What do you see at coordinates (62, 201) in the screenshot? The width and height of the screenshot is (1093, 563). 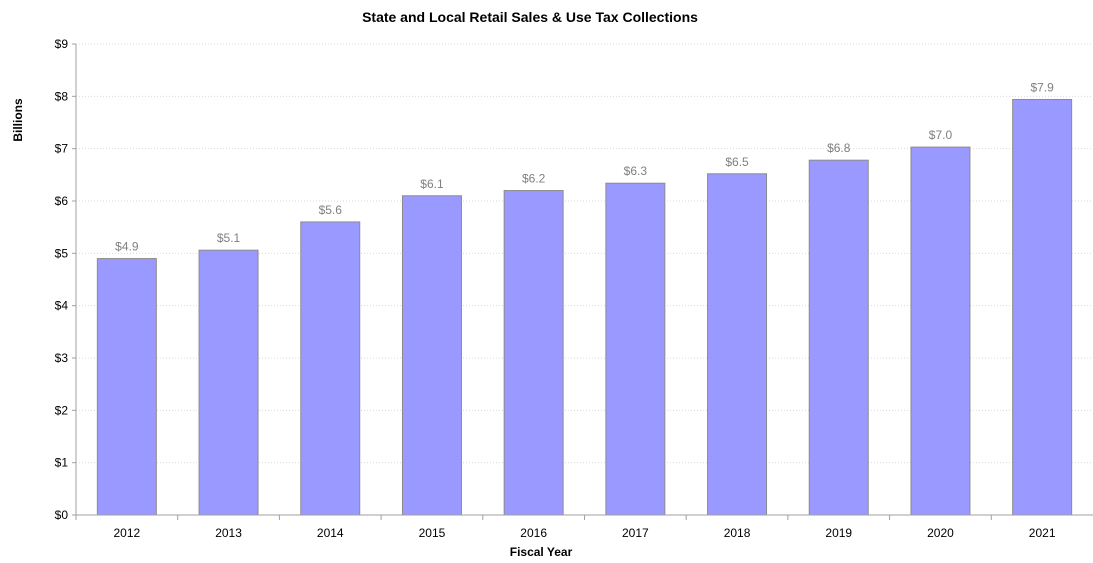 I see `y-tick-label: $6` at bounding box center [62, 201].